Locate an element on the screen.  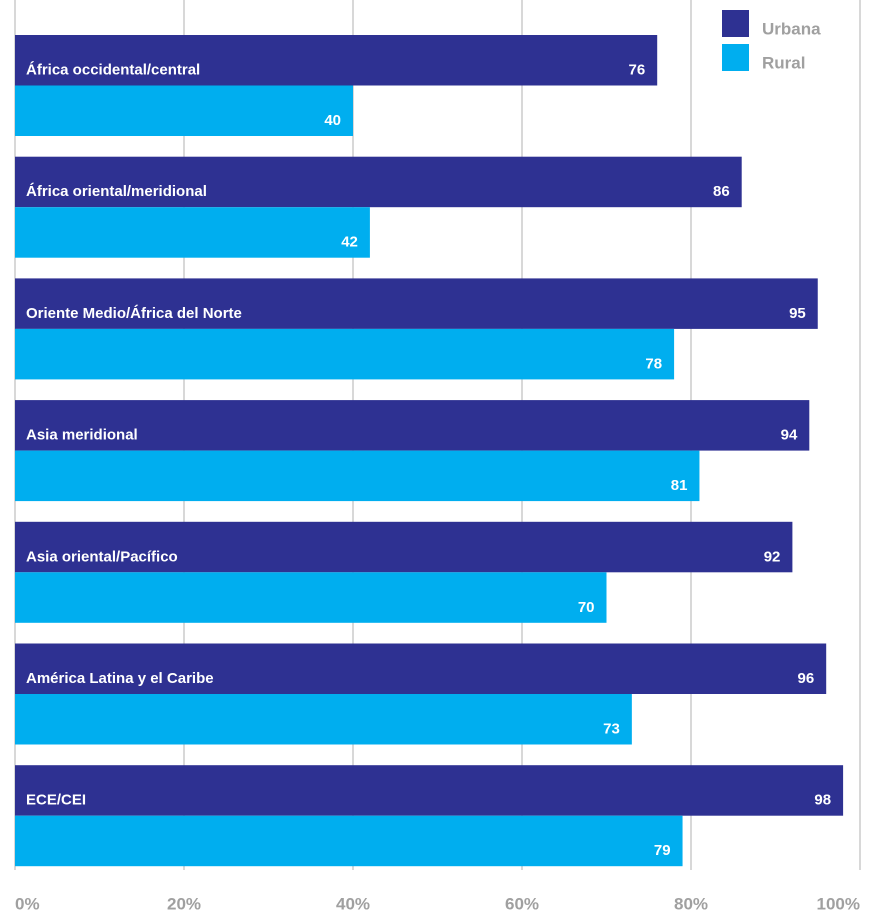
category-label: América Latina y el Caribe is located at coordinates (120, 678).